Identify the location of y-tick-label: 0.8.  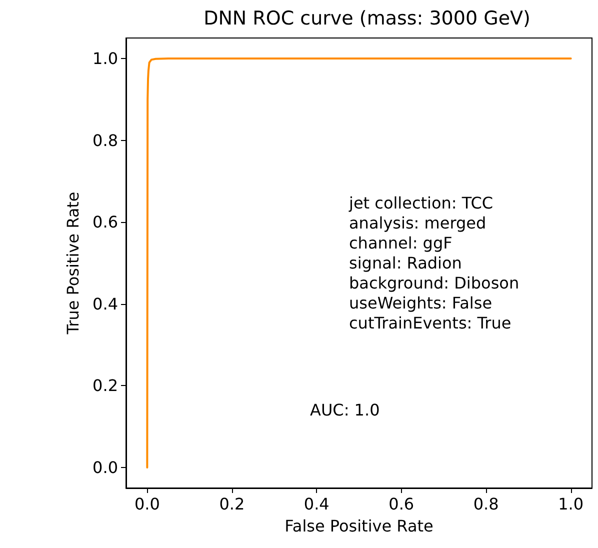
(105, 140).